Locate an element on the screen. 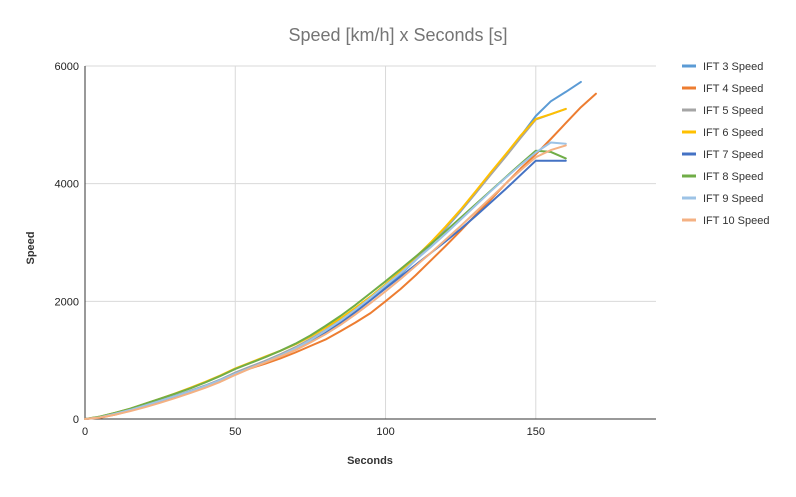  y-tick-label: 0 is located at coordinates (76, 420).